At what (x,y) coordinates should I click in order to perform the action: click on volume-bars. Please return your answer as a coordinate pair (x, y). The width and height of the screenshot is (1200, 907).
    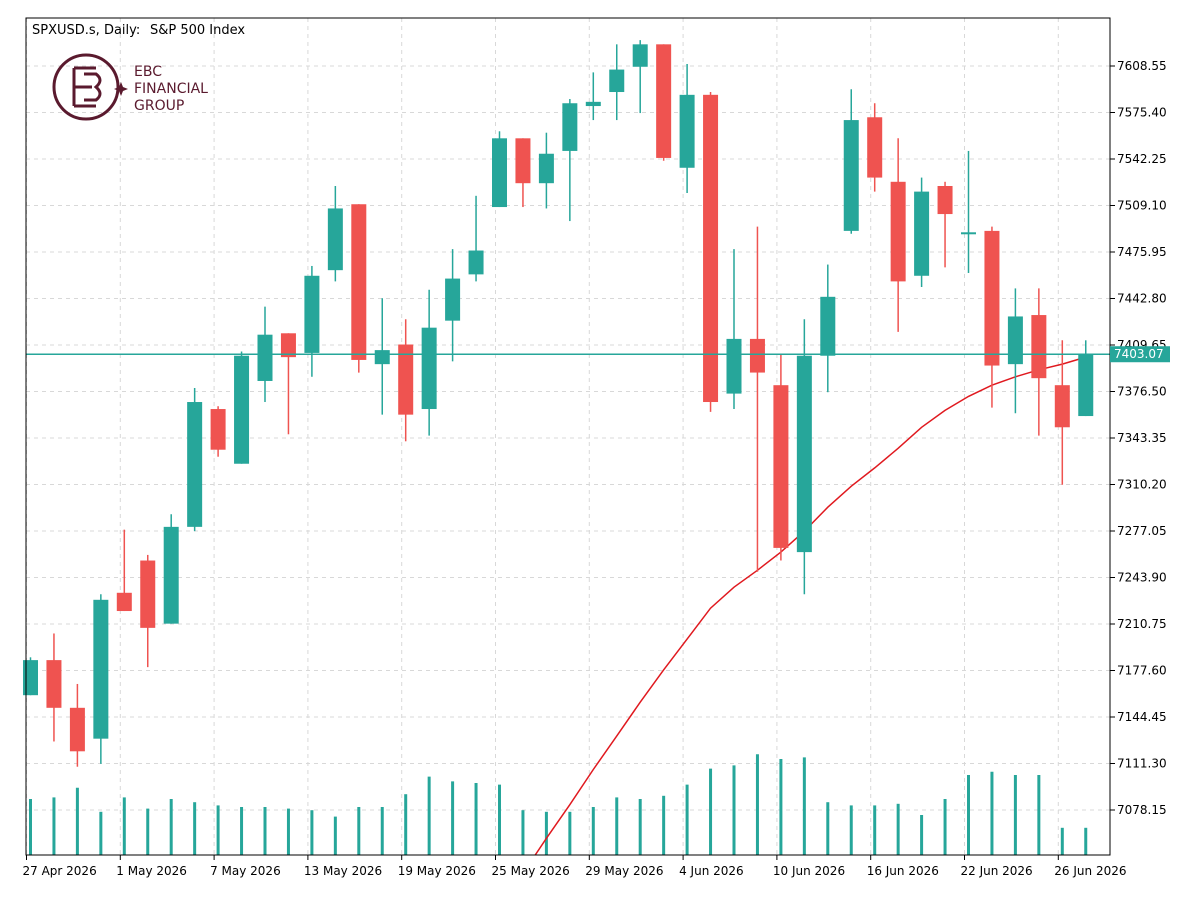
    Looking at the image, I should click on (558, 804).